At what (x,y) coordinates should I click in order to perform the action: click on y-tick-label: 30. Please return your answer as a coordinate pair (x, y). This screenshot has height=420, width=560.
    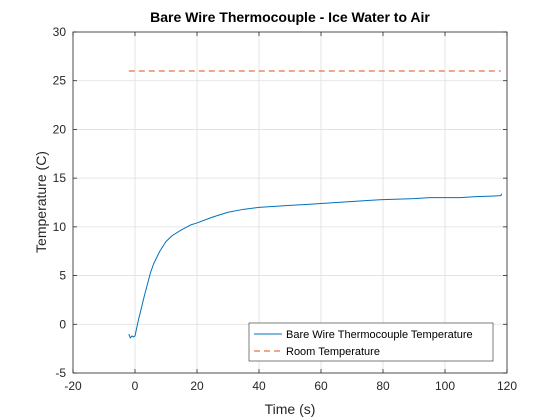
    Looking at the image, I should click on (60, 32).